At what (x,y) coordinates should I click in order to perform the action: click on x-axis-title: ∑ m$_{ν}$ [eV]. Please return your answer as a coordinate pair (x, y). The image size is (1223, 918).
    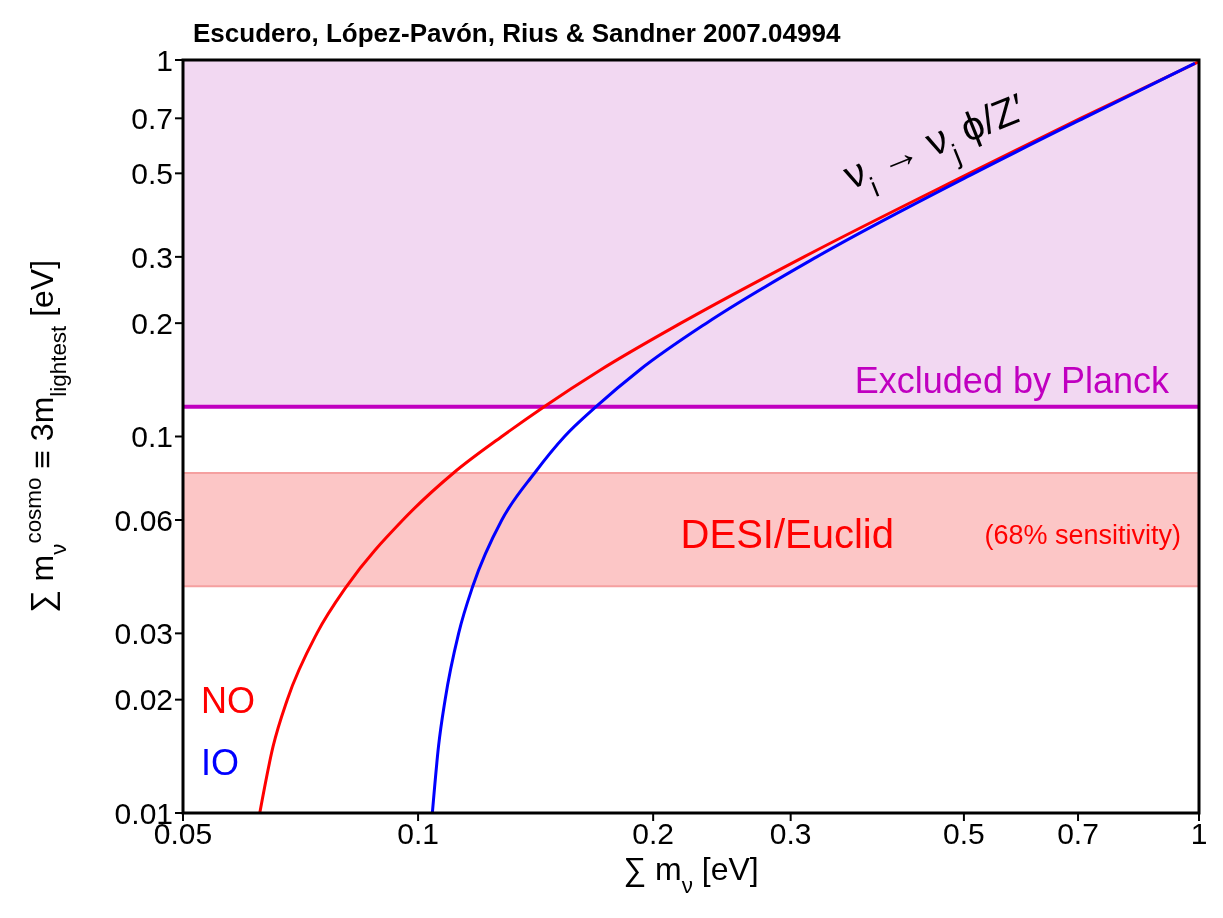
    Looking at the image, I should click on (691, 874).